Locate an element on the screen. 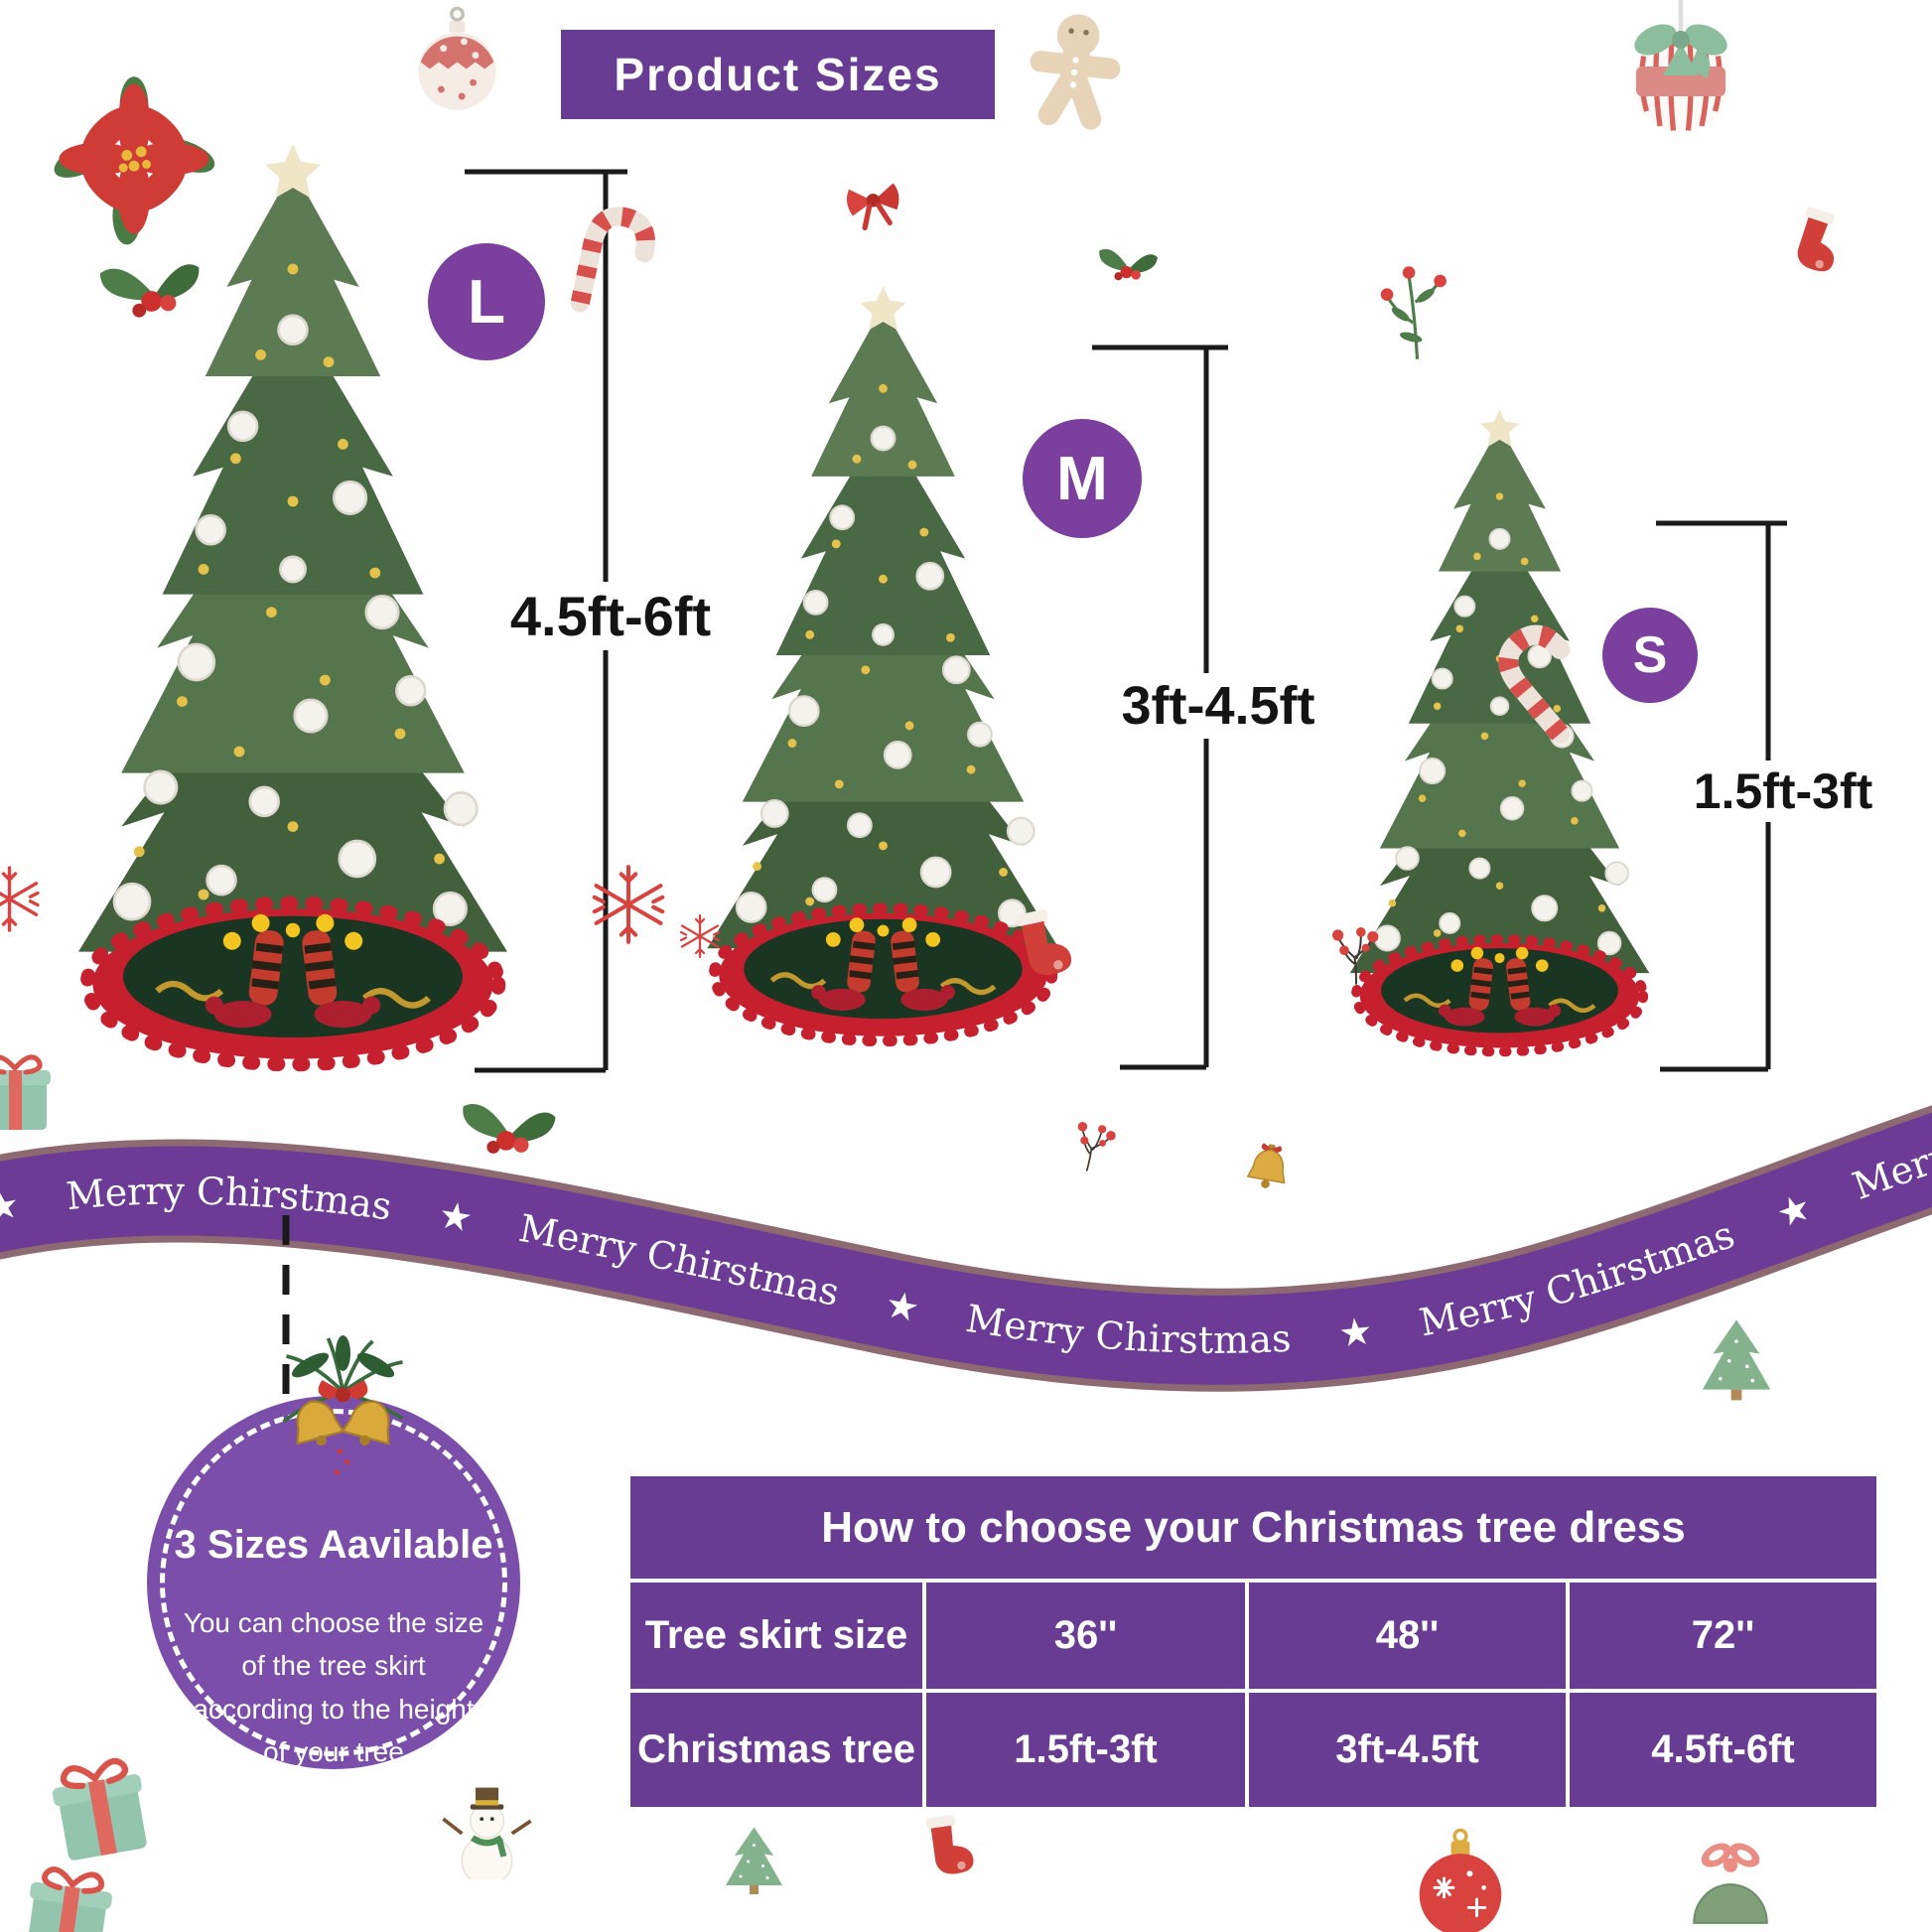 This screenshot has height=1932, width=1932. table-row-label: Tree skirt size is located at coordinates (776, 1636).